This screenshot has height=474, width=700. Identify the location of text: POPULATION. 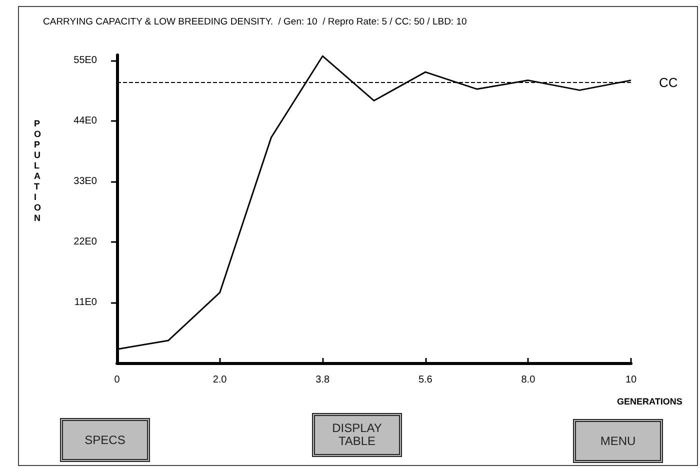
(38, 170).